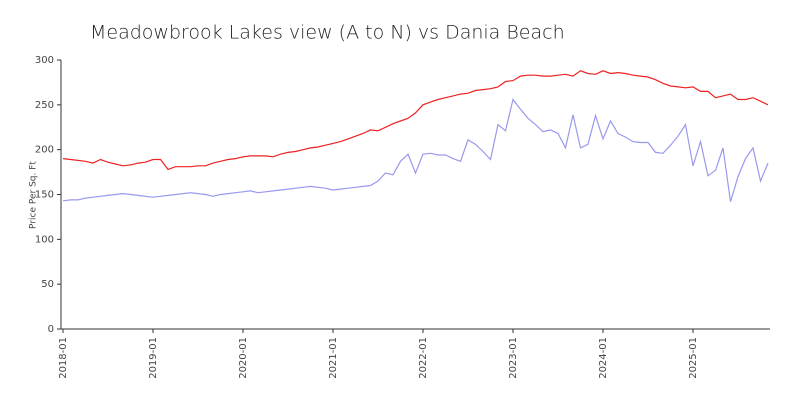 The height and width of the screenshot is (400, 800). I want to click on x-tick-label: 2025-01, so click(693, 358).